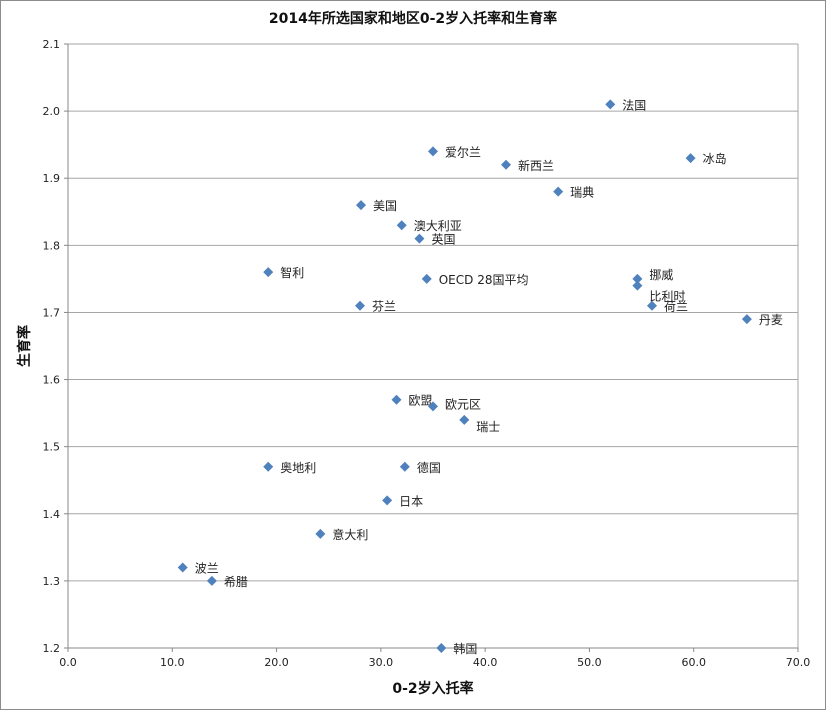 The image size is (826, 710). I want to click on data-label: 日本, so click(411, 501).